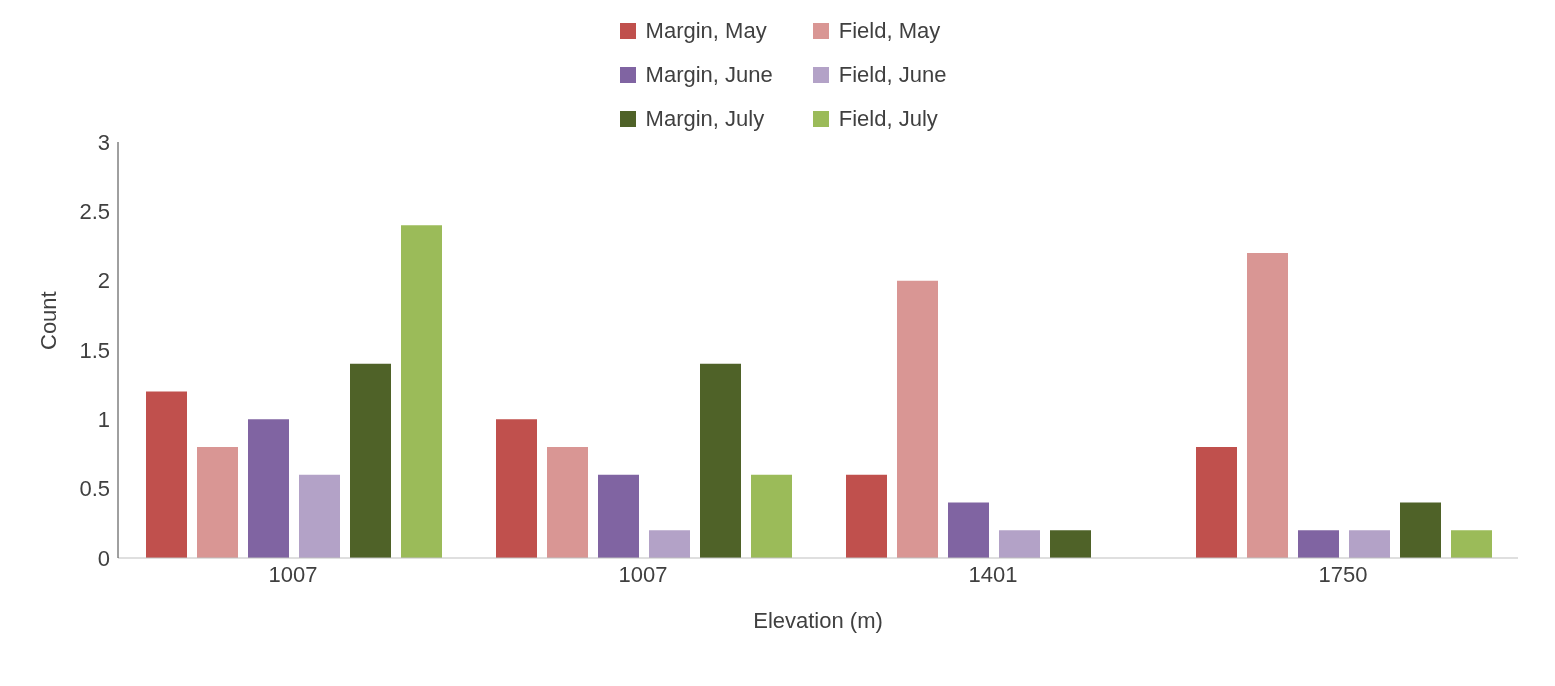  Describe the element at coordinates (48, 320) in the screenshot. I see `y-axis-title: Count` at that location.